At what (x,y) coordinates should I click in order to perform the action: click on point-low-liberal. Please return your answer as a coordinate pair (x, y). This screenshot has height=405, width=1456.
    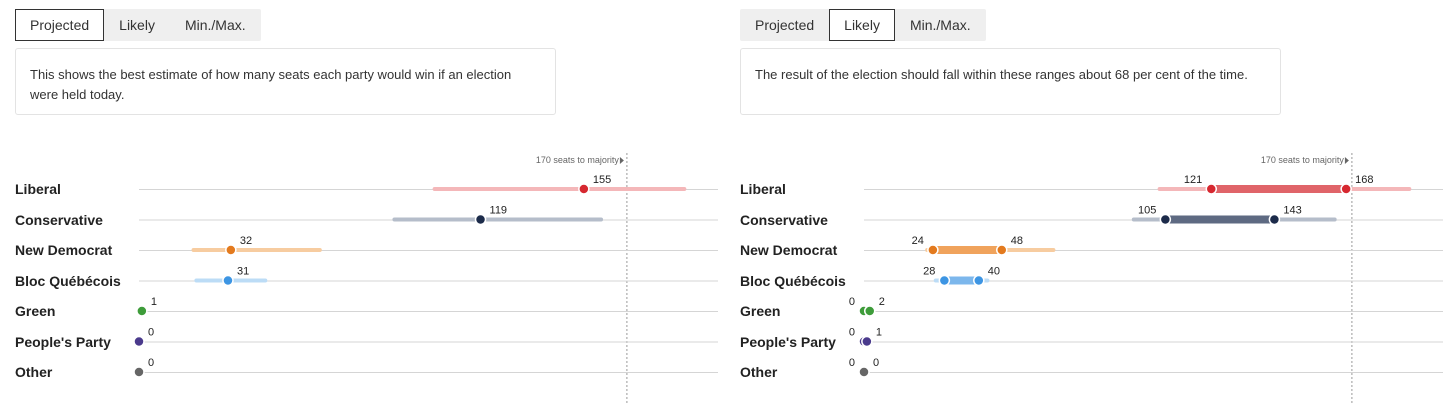
    Looking at the image, I should click on (1211, 189).